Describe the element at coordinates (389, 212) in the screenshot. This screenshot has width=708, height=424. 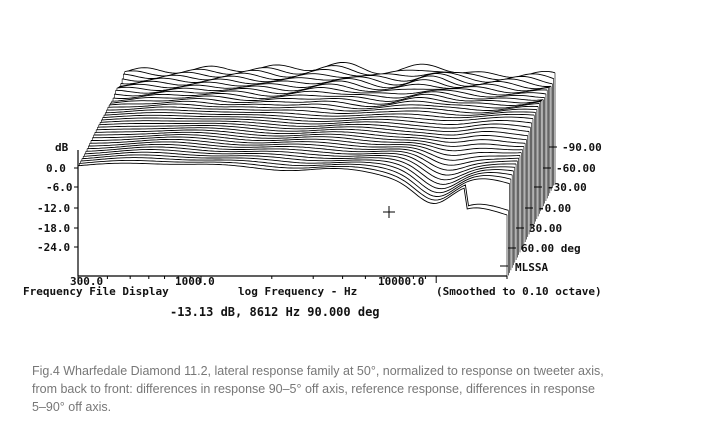
I see `cursor-marker` at that location.